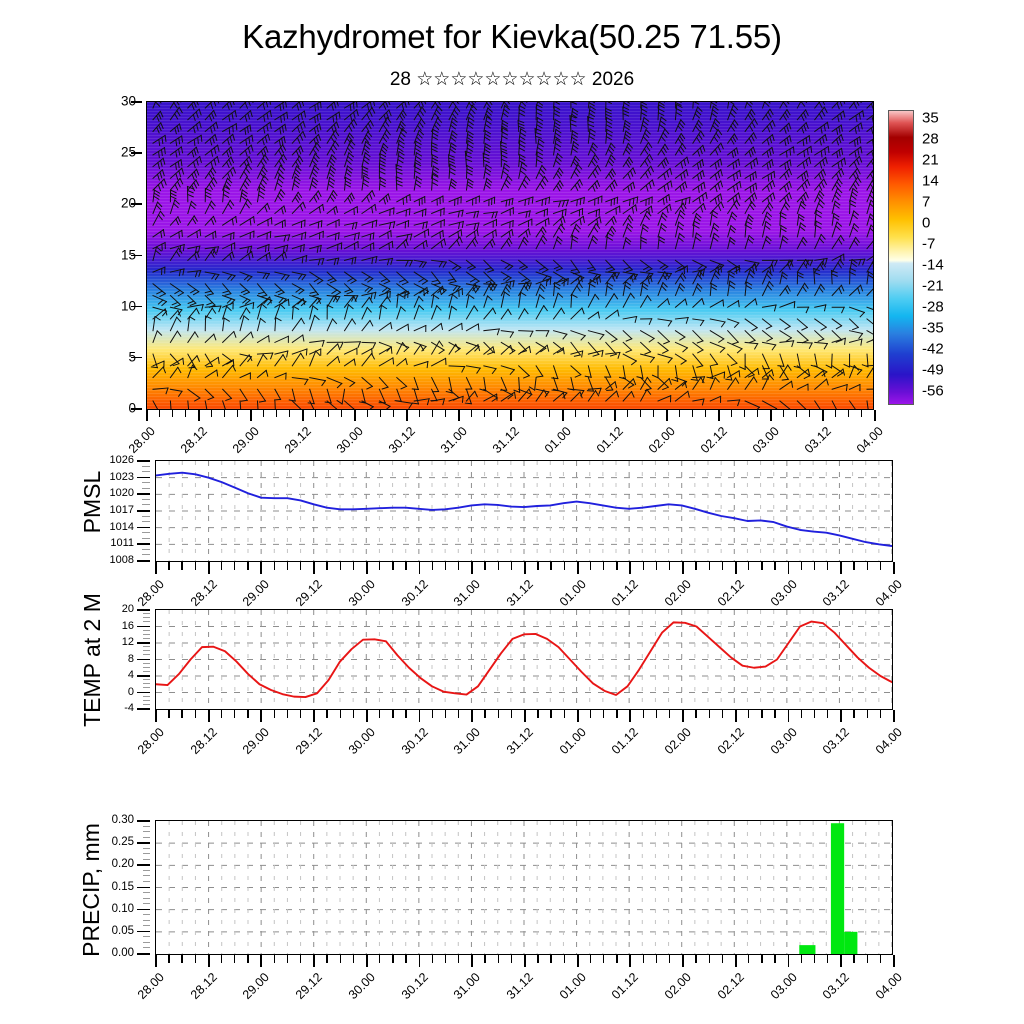 The image size is (1024, 1024). I want to click on precip-bar, so click(807, 949).